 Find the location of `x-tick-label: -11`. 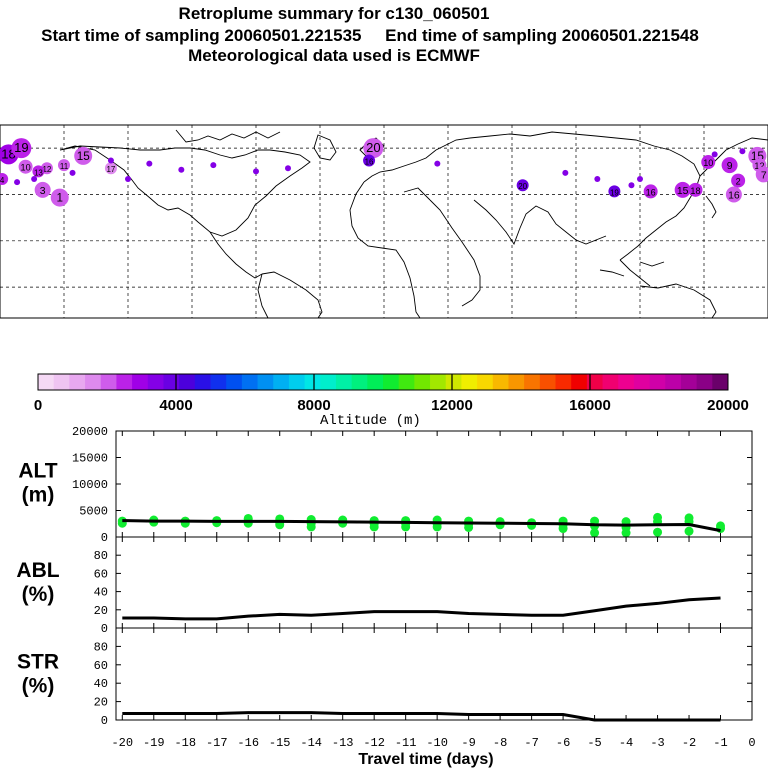

x-tick-label: -11 is located at coordinates (406, 743).